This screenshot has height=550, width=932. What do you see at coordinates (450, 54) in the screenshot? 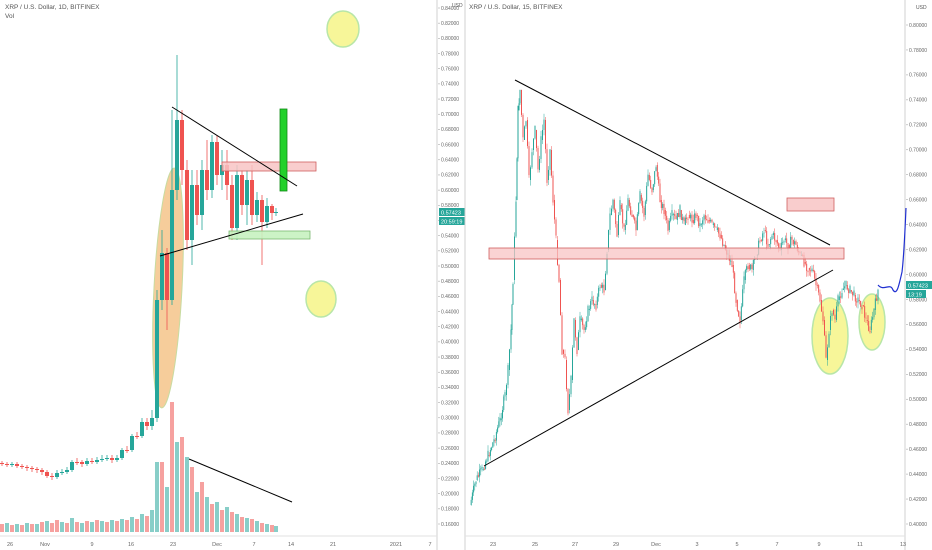
I see `price-tick-label: 0.78000` at bounding box center [450, 54].